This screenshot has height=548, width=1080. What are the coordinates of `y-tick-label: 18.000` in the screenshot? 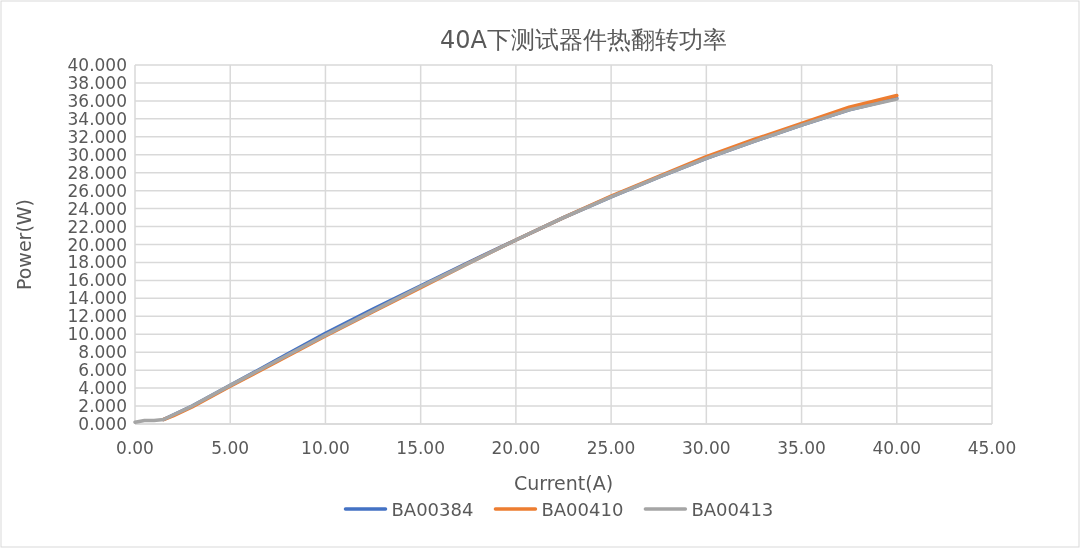 It's located at (97, 262).